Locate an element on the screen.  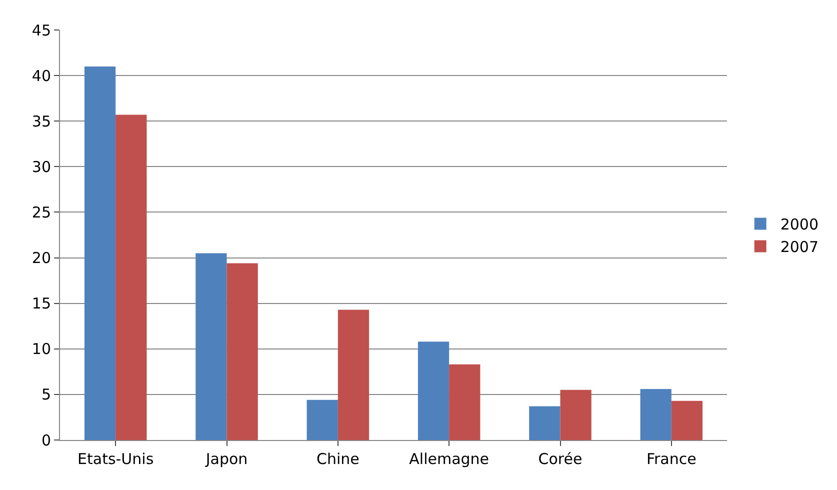
legend-label: 2000 is located at coordinates (799, 225).